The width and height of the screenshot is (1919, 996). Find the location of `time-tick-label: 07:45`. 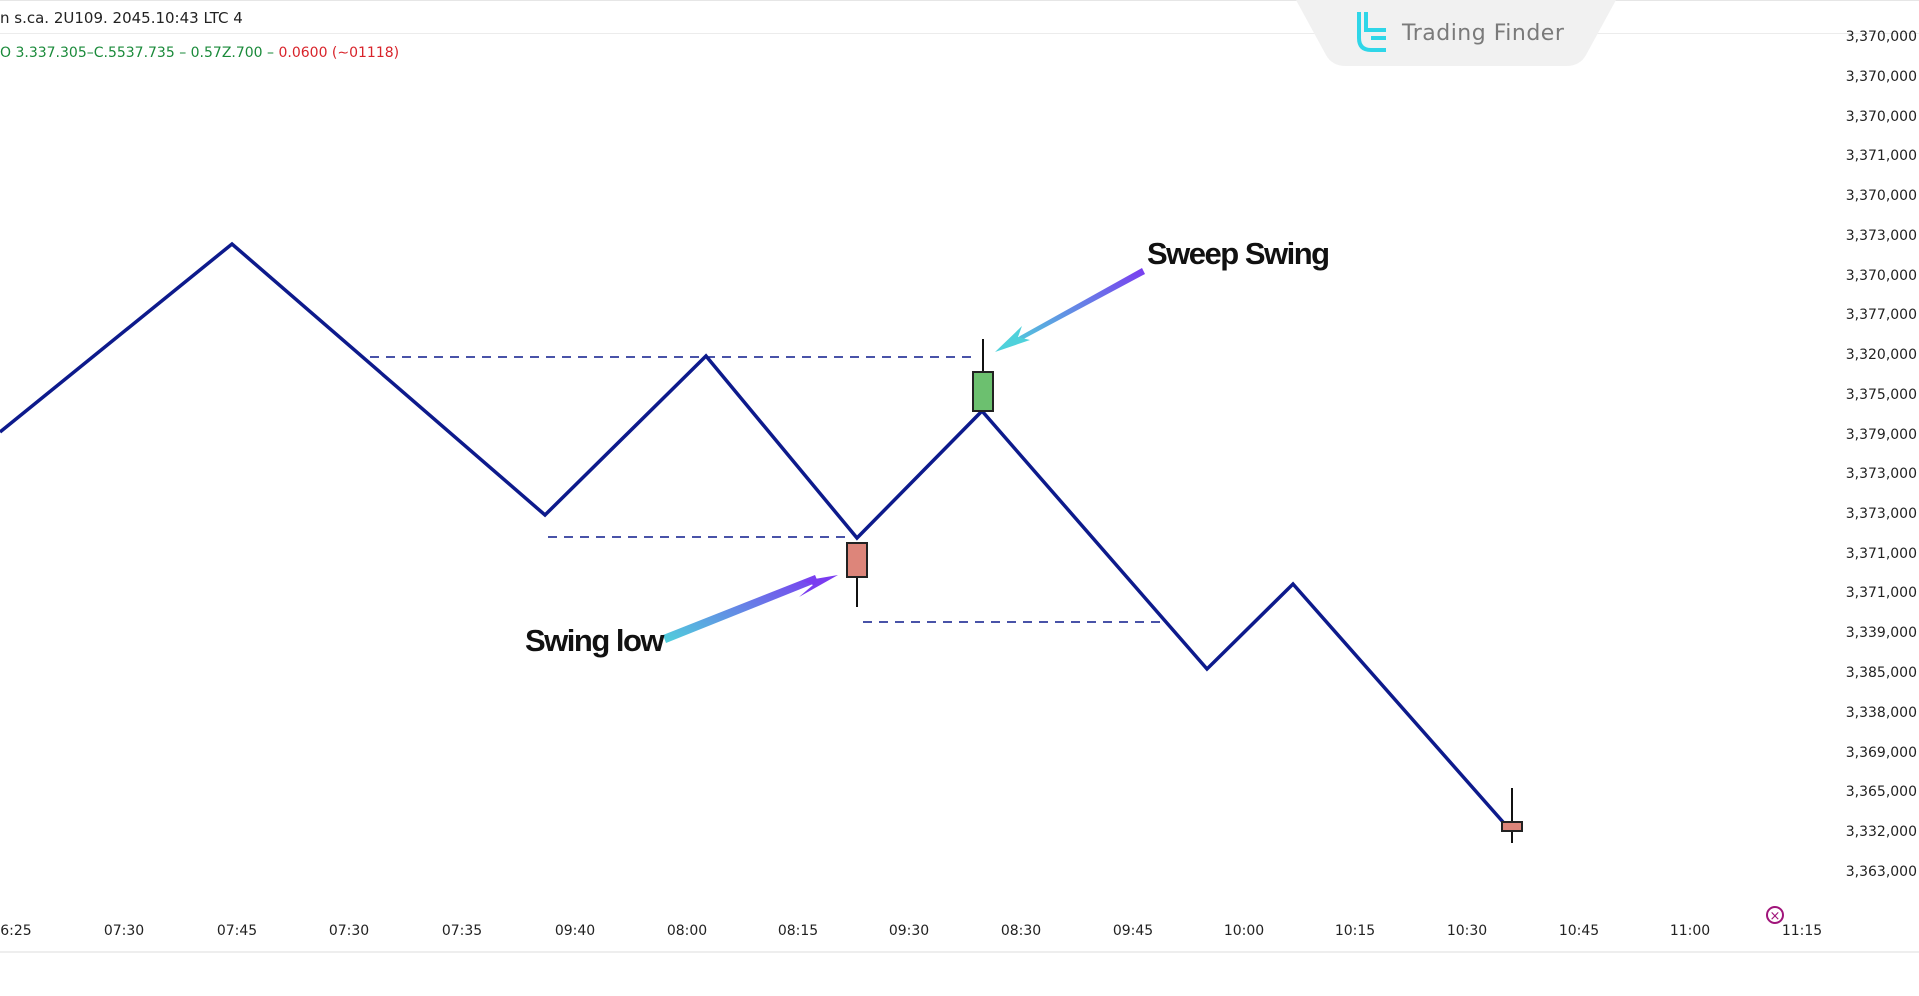

time-tick-label: 07:45 is located at coordinates (237, 931).